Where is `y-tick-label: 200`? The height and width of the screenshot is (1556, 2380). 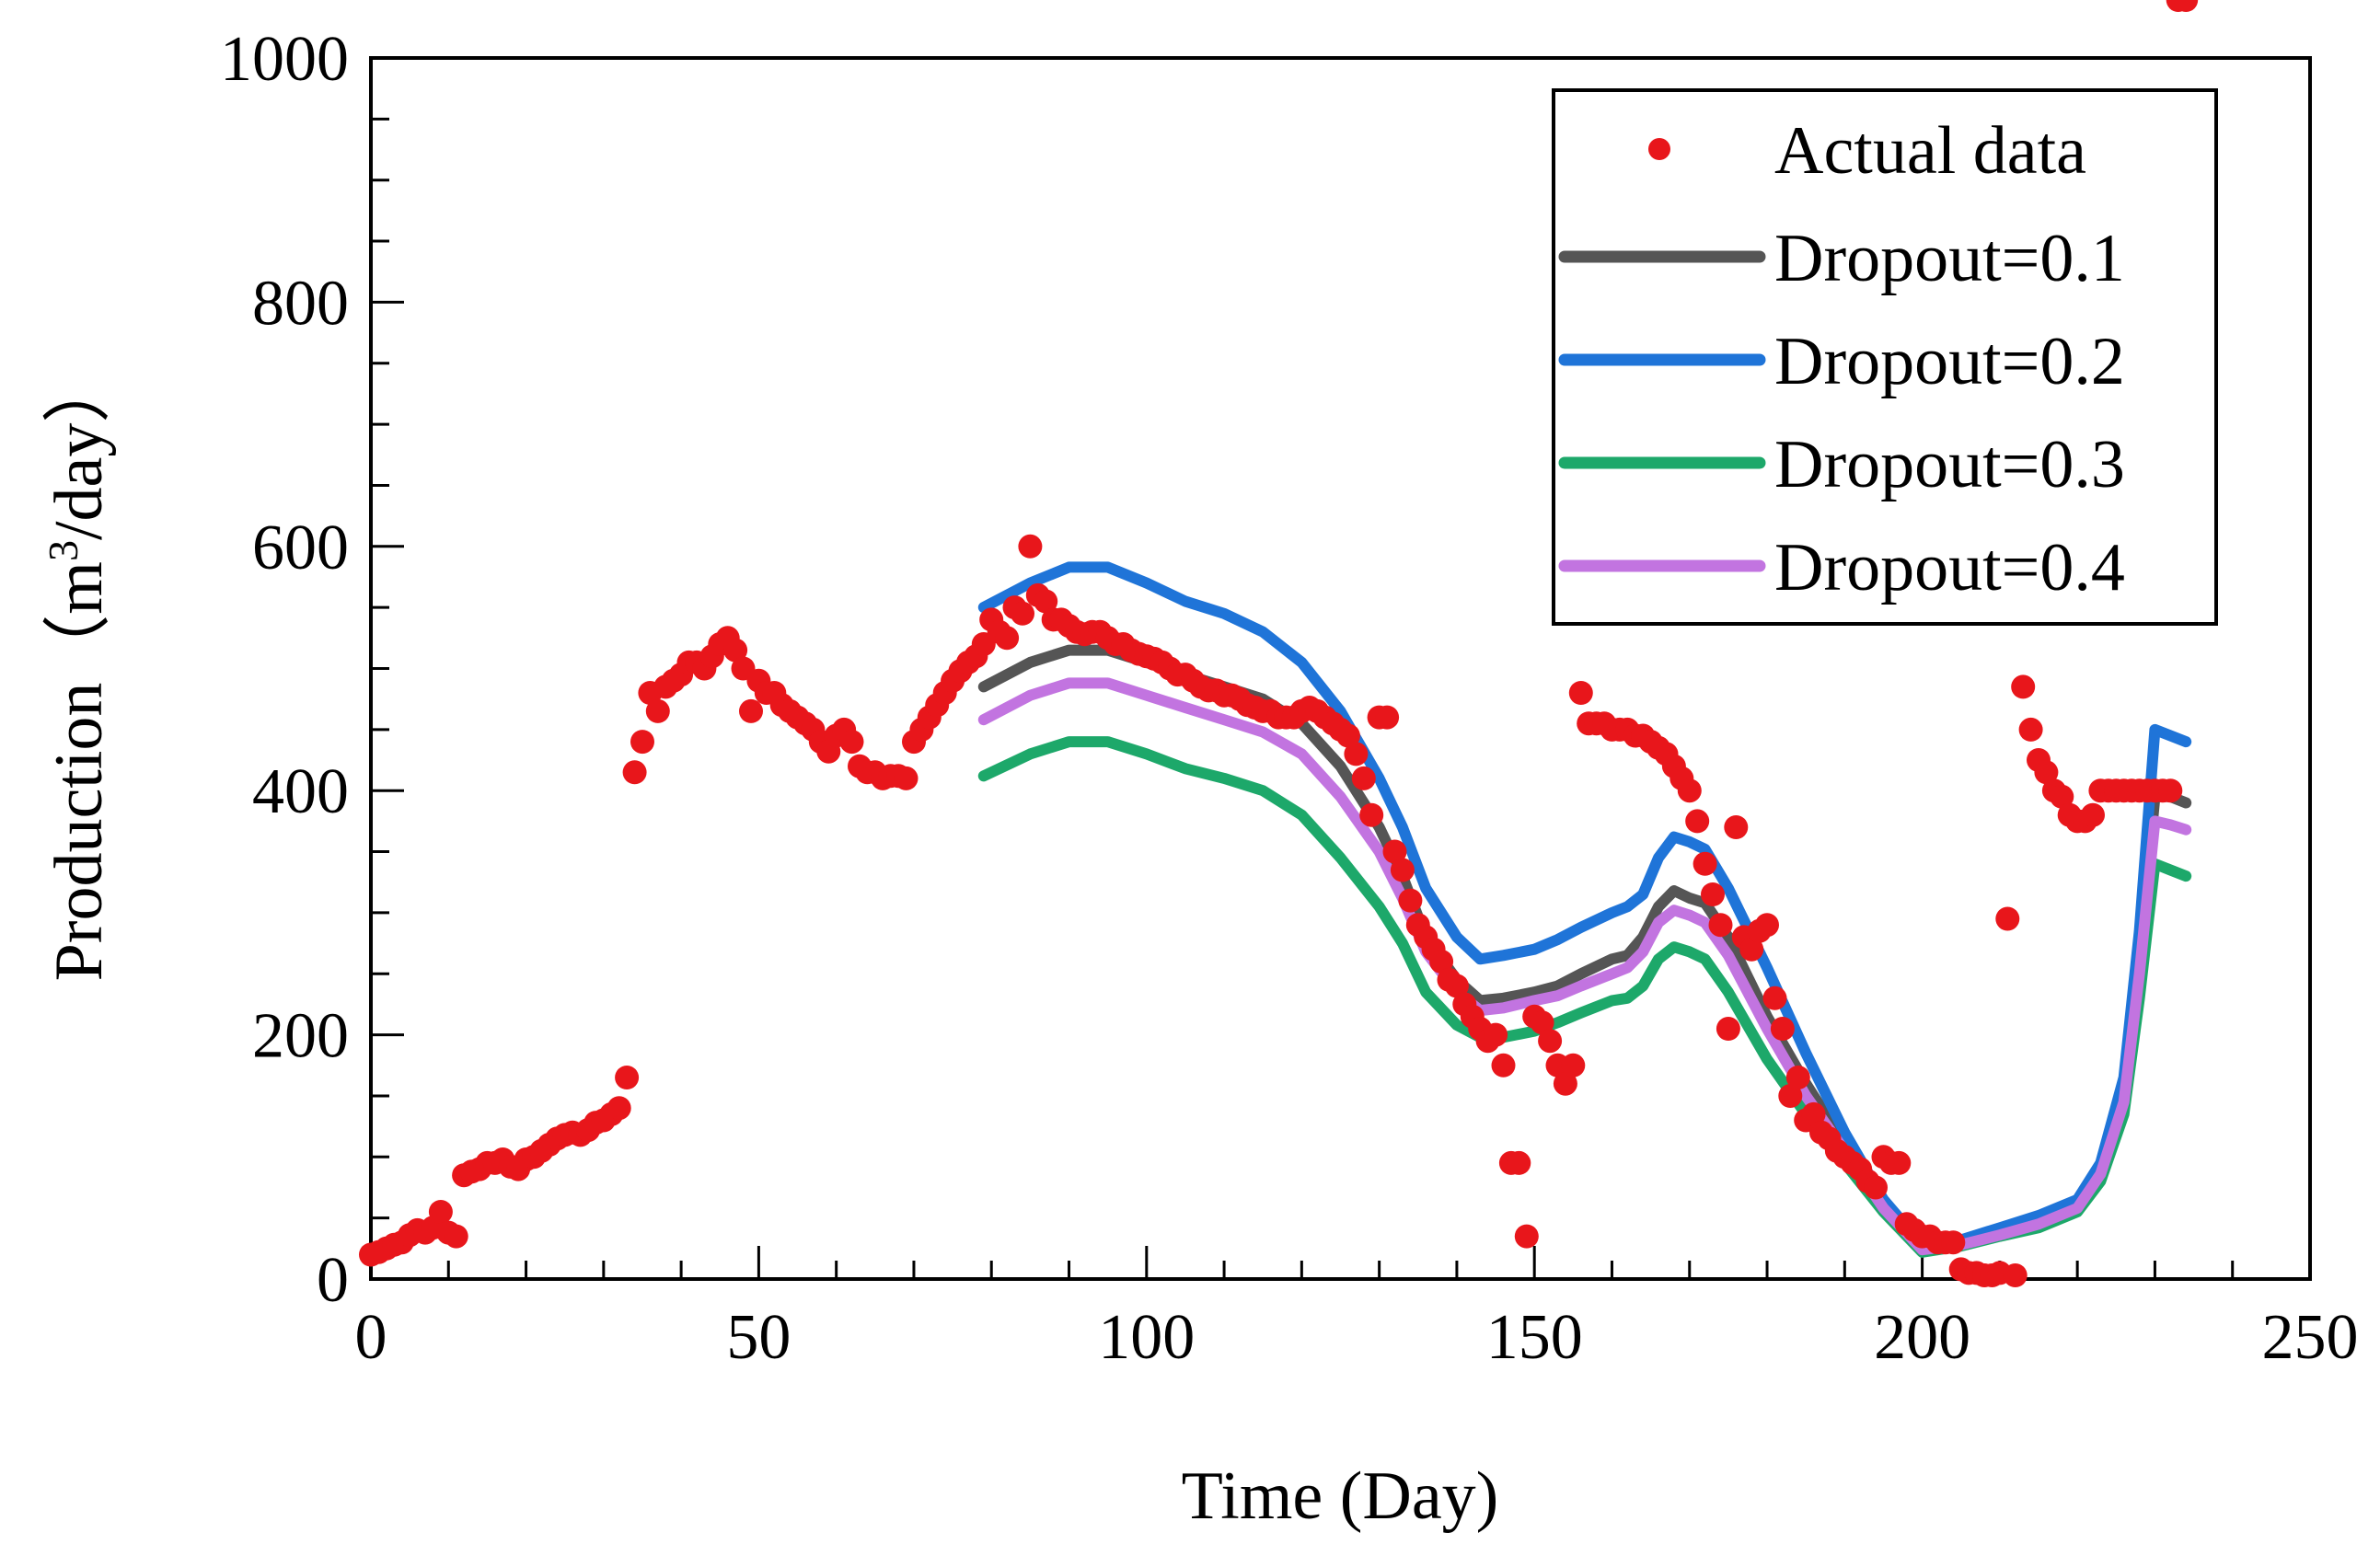 y-tick-label: 200 is located at coordinates (300, 1037).